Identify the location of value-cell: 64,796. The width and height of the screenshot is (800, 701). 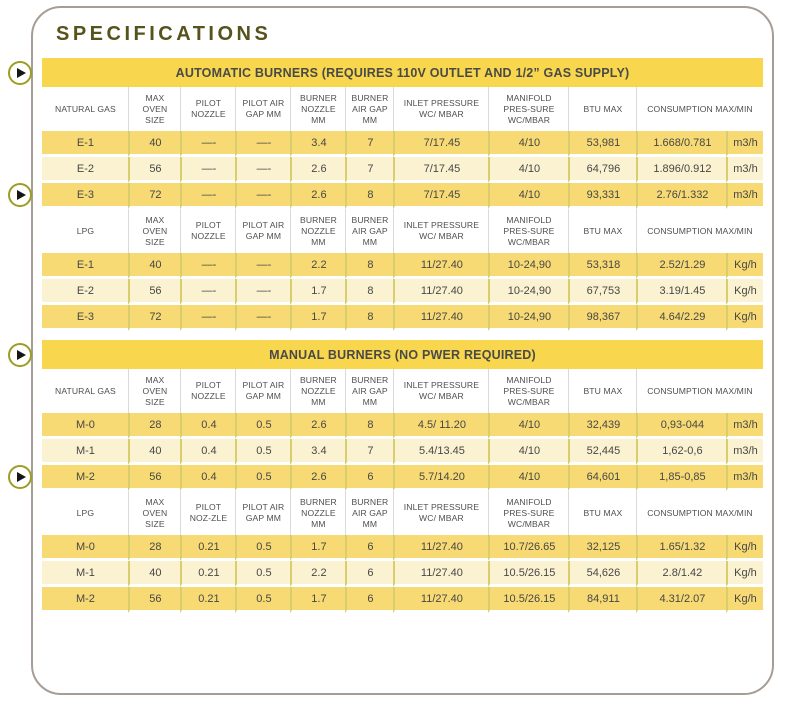
(602, 170).